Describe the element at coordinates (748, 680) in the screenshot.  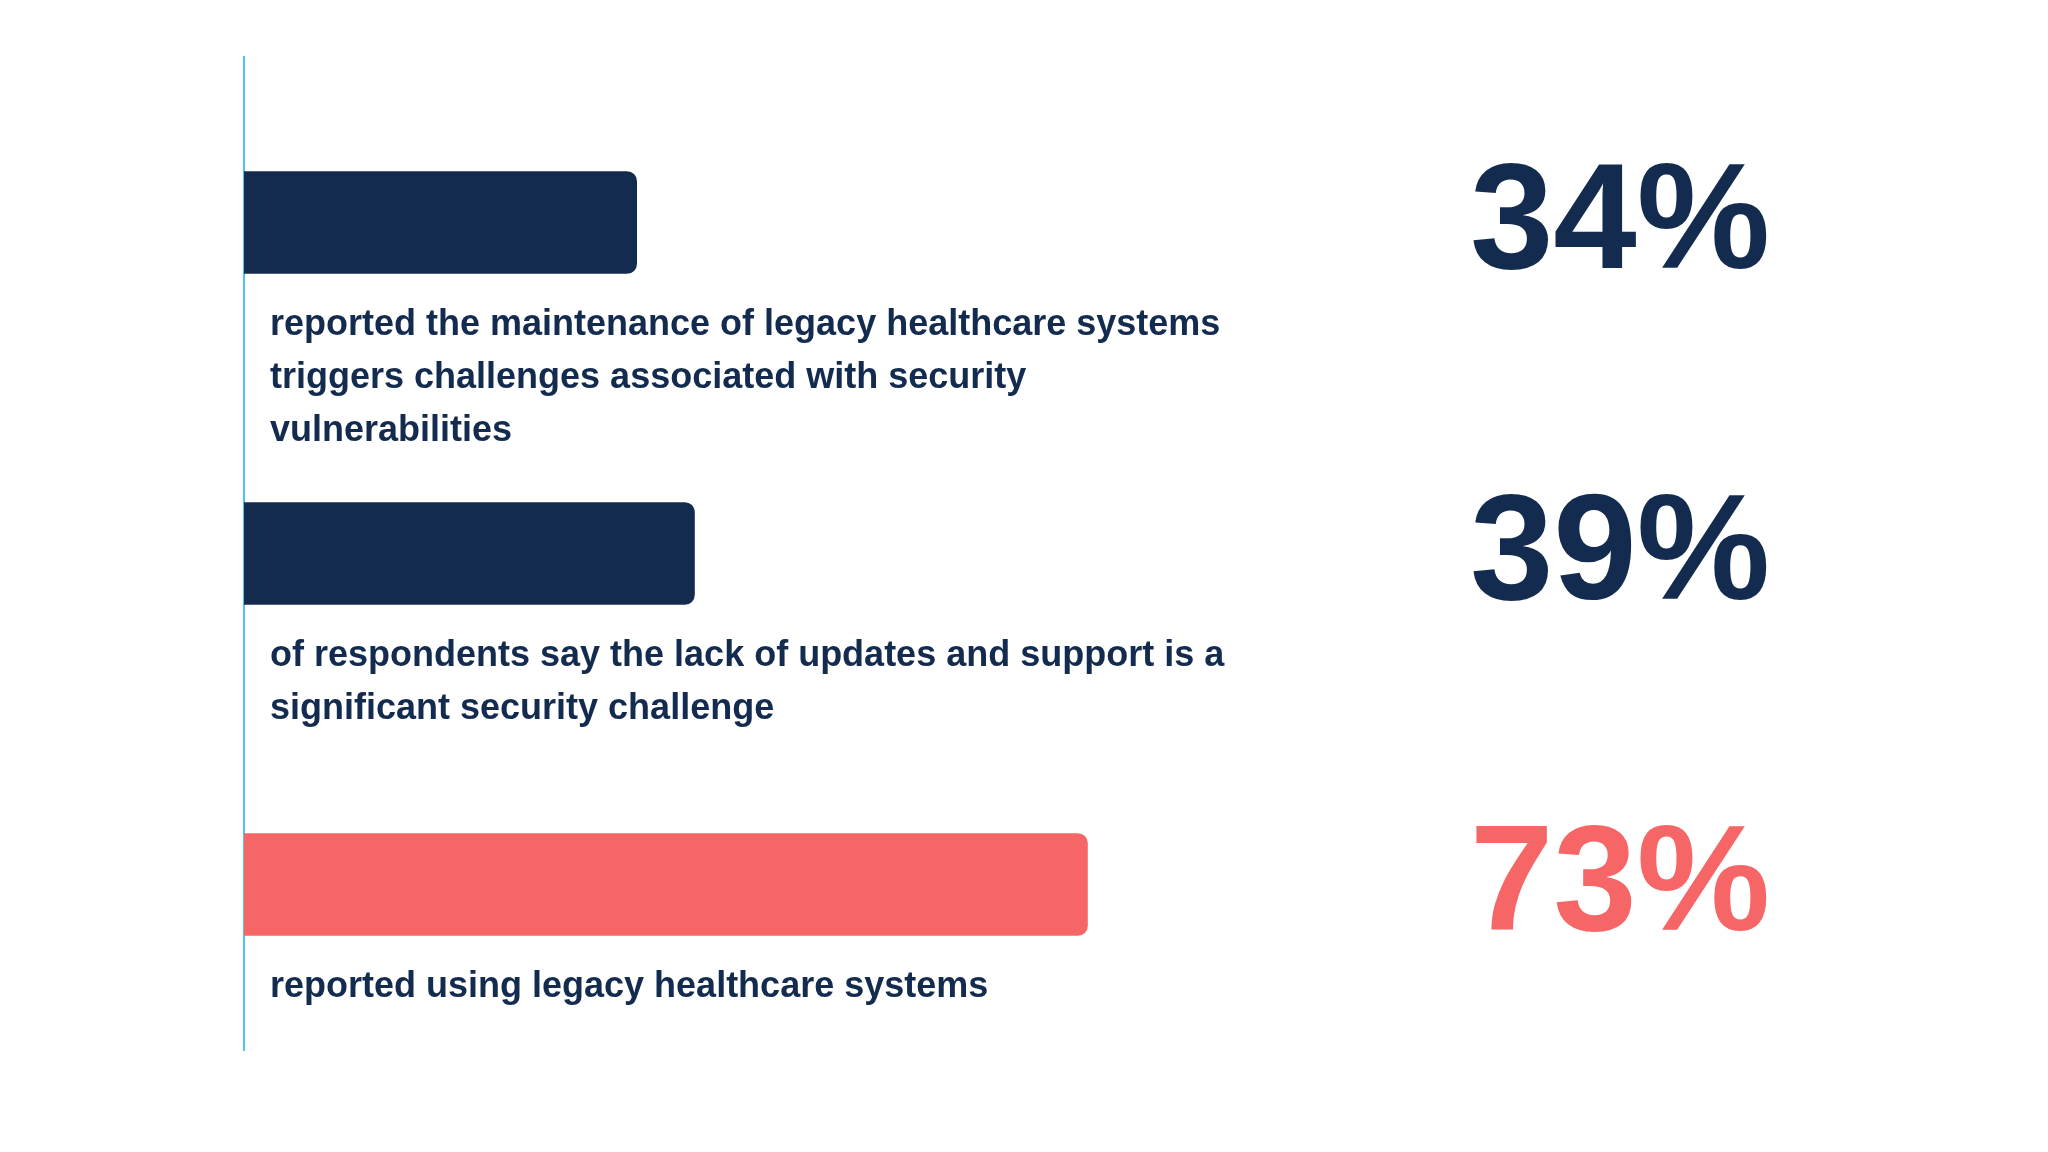
I see `y-tick-label: of respondents say the lack of updates and support is a significant security challenge` at that location.